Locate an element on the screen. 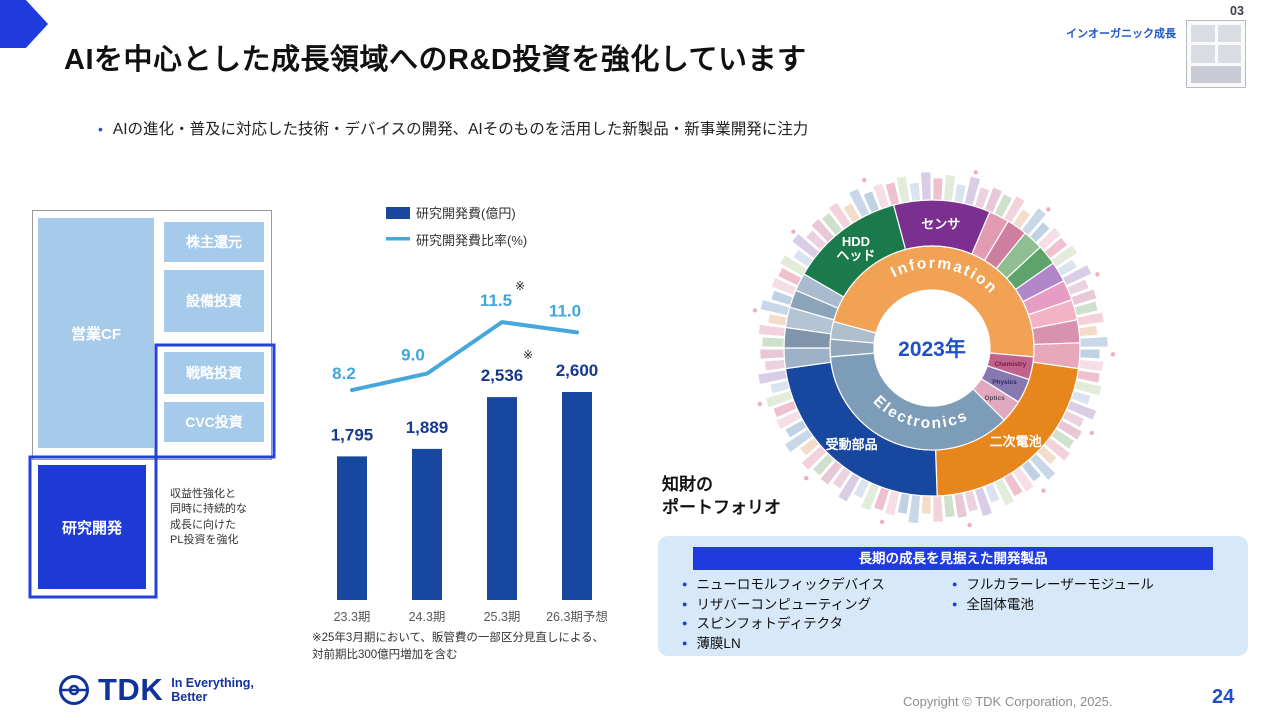 Image resolution: width=1280 pixels, height=720 pixels. title-chevron-decoration is located at coordinates (24, 24).